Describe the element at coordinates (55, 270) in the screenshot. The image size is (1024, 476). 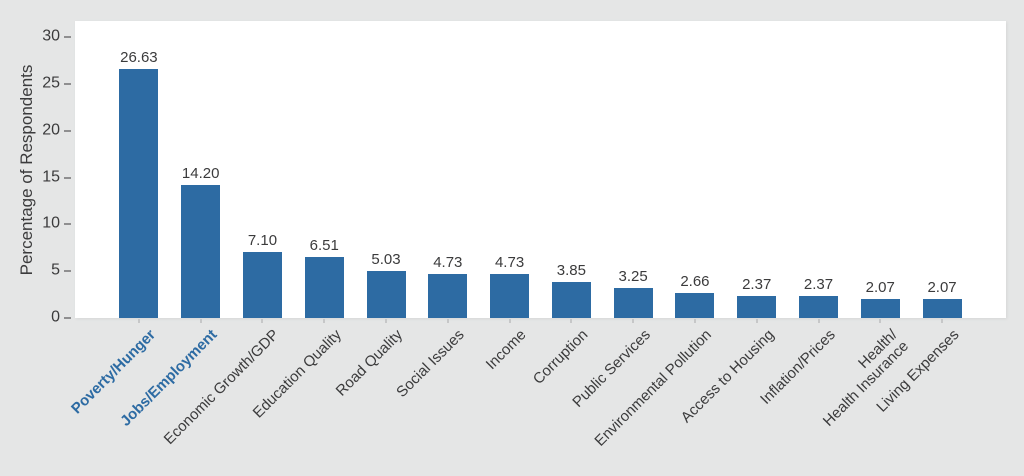
I see `y-axis-tick-label: 5` at that location.